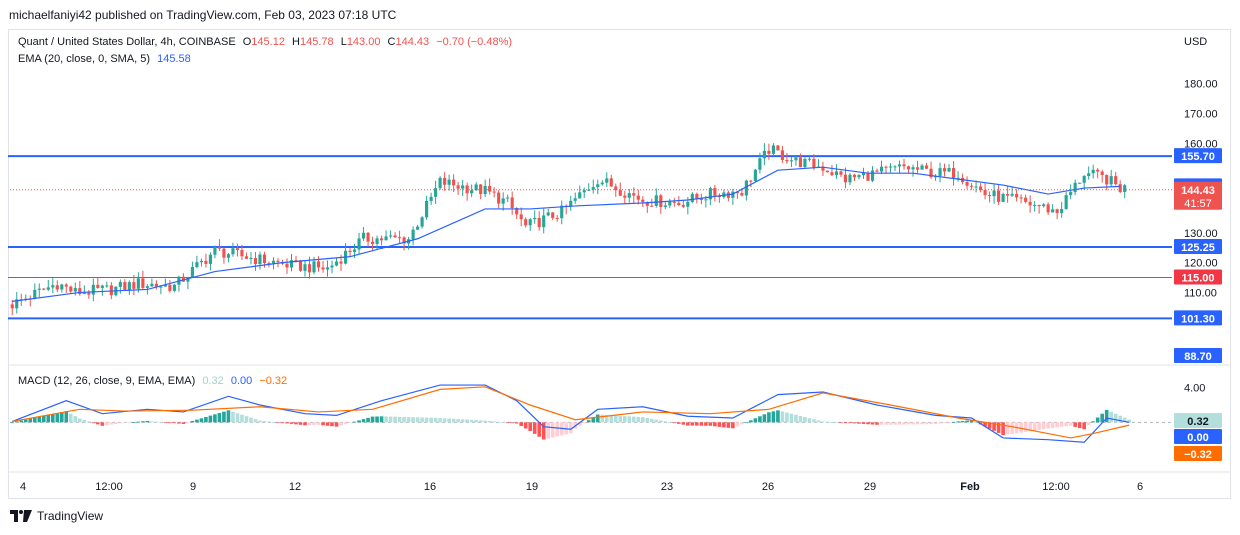 The image size is (1240, 535). I want to click on macd-signal-line, so click(571, 412).